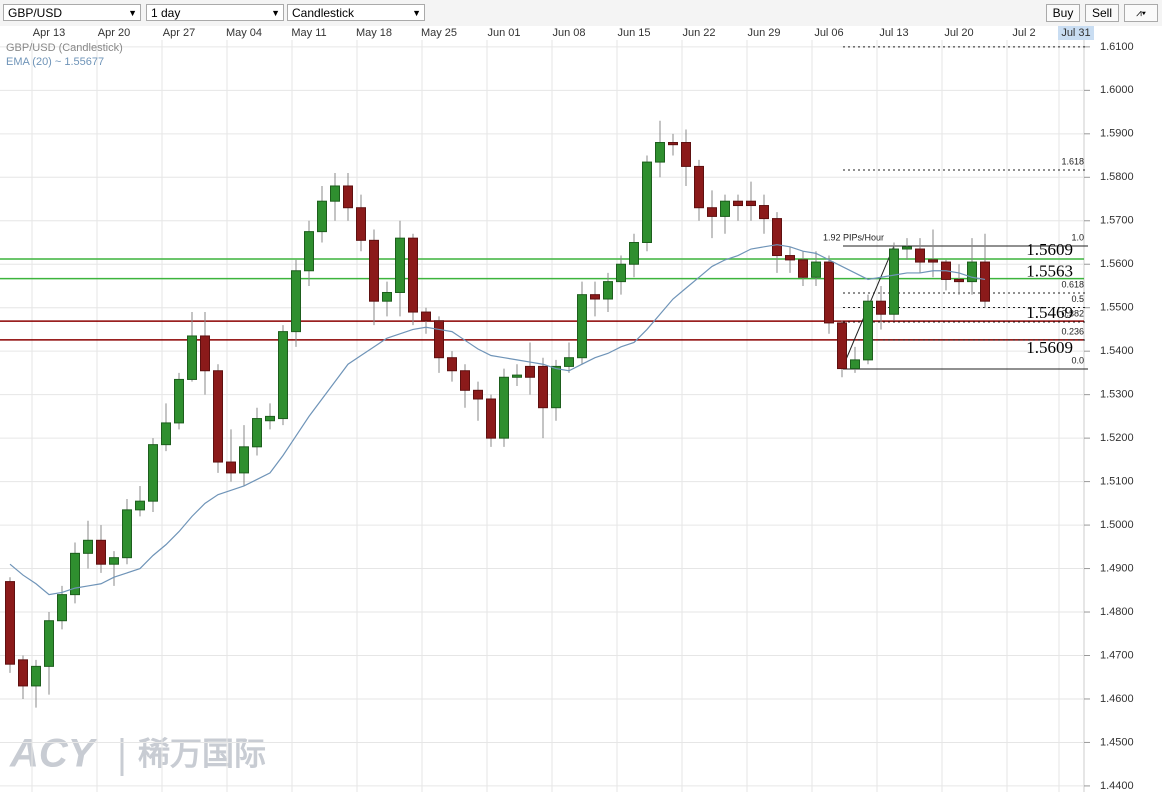 This screenshot has width=1162, height=792. Describe the element at coordinates (1102, 13) in the screenshot. I see `sell-button: Sell` at that location.